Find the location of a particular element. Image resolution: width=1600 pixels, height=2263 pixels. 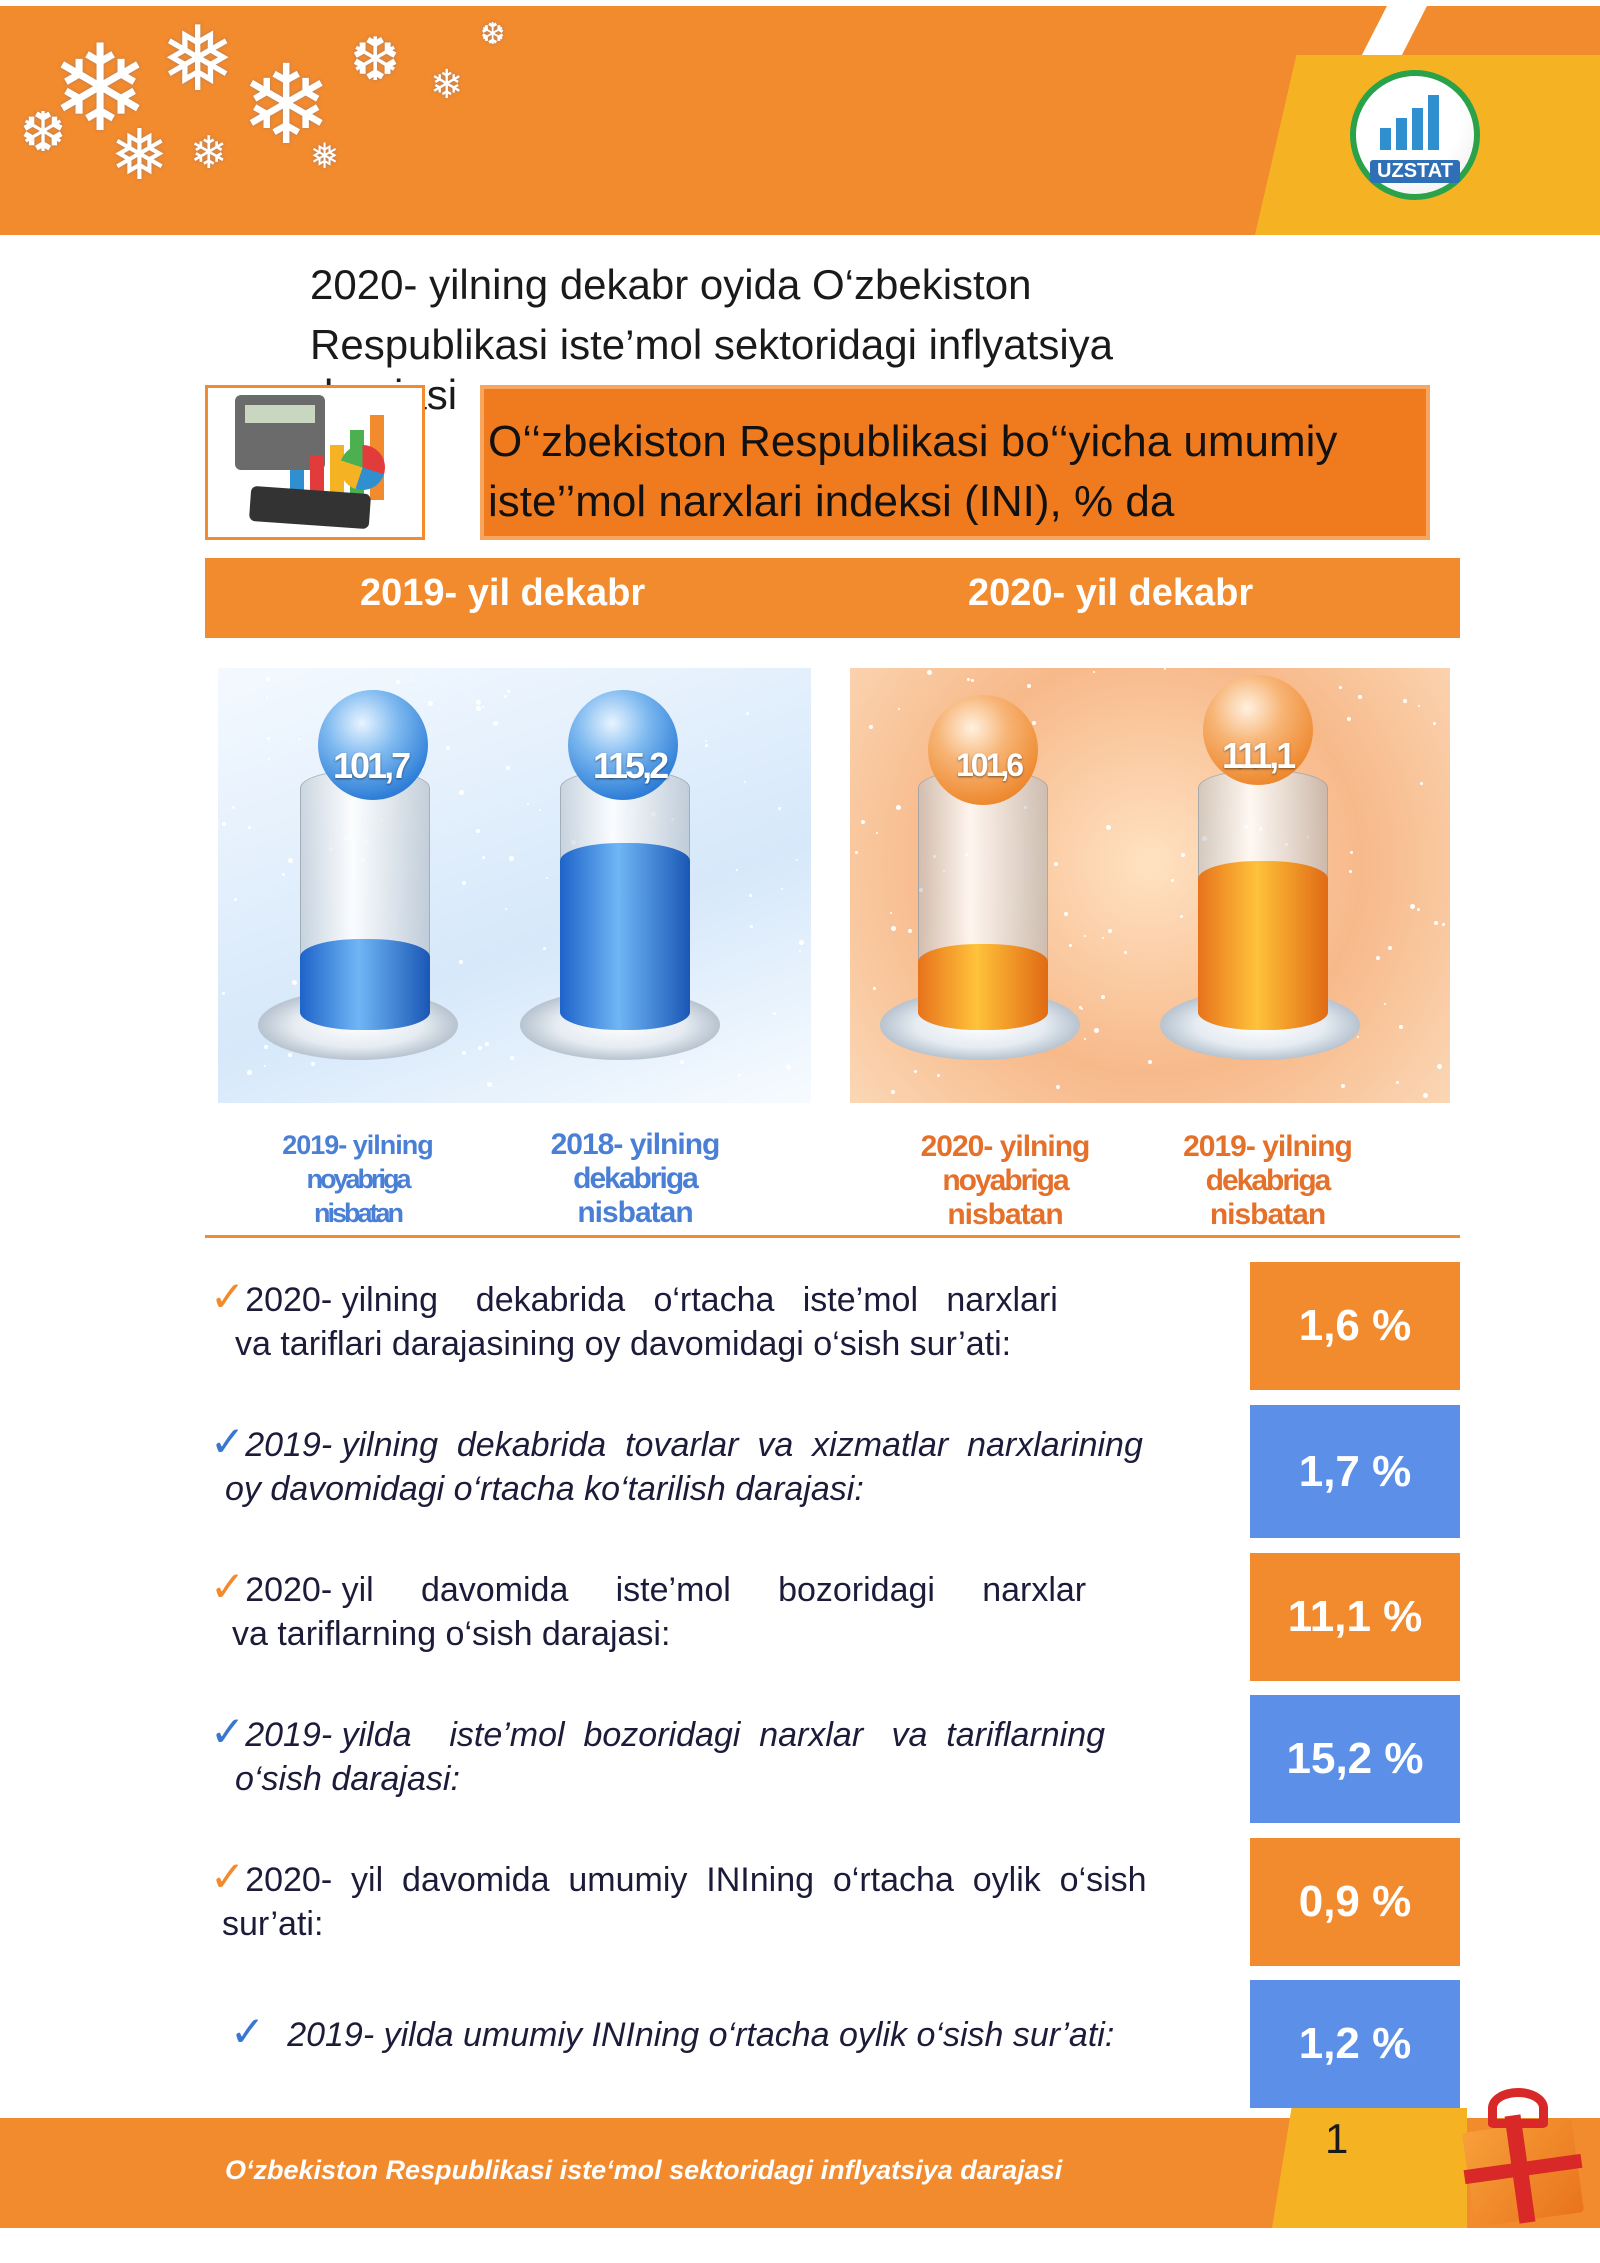

caption-blue-2: 2018- yilning dekabriga nisbatan is located at coordinates (635, 1179).